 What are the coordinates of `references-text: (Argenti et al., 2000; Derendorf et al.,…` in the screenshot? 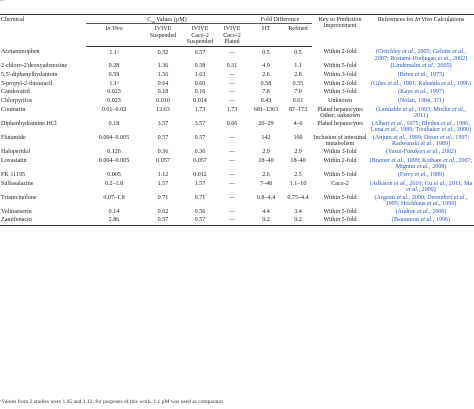 It's located at (421, 200).